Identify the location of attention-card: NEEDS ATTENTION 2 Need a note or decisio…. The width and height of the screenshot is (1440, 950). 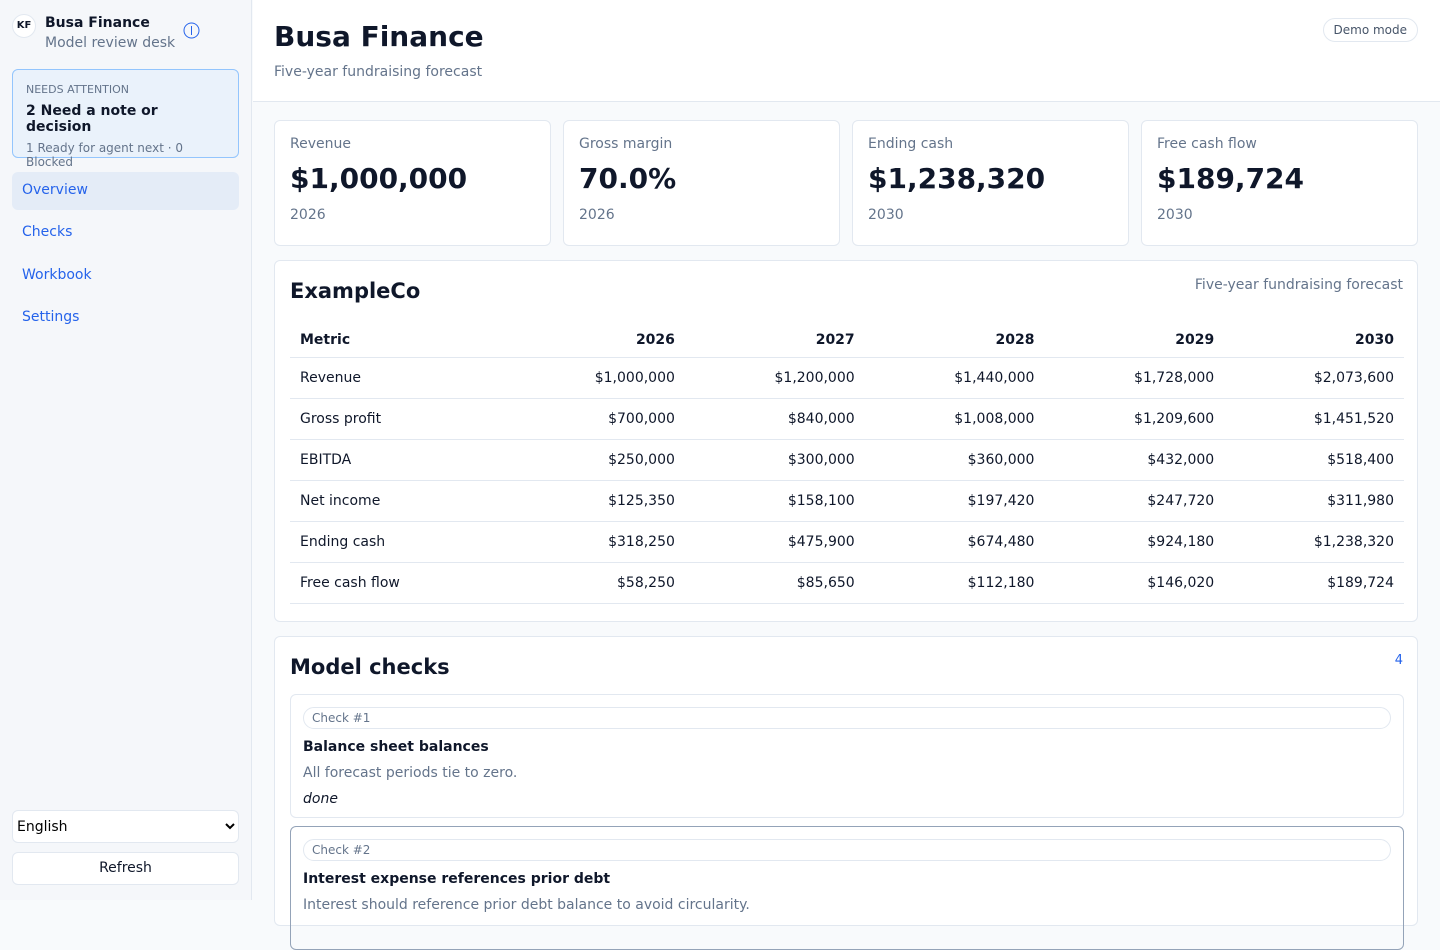
(125, 119).